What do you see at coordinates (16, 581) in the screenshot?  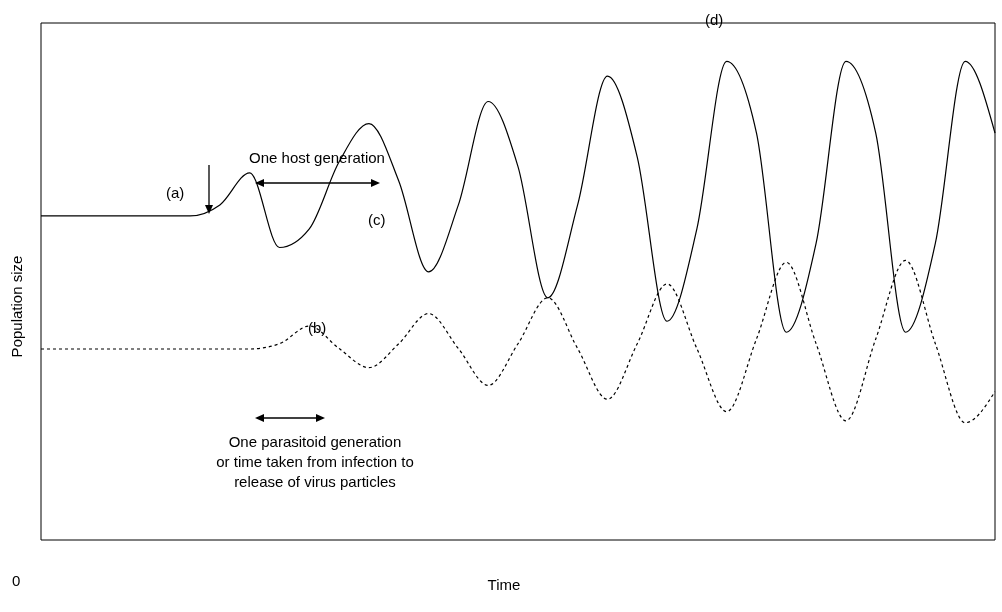 I see `text: 0` at bounding box center [16, 581].